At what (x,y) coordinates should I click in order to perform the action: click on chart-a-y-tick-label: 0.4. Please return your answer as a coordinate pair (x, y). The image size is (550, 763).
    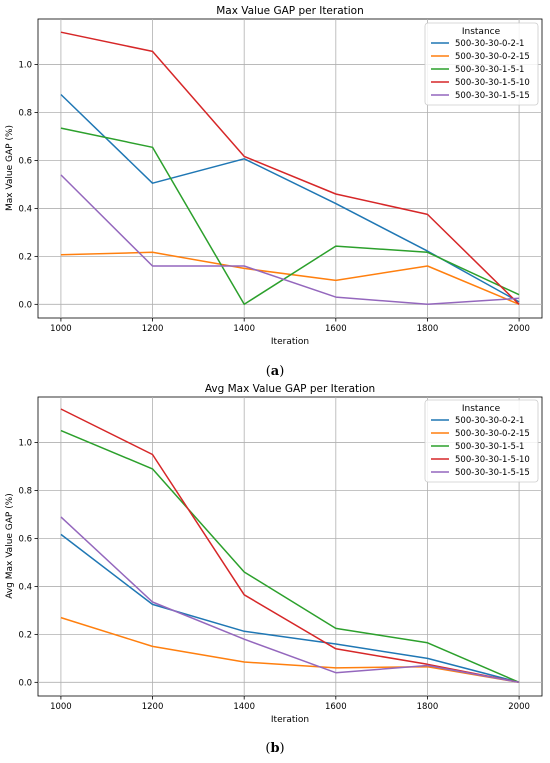
    Looking at the image, I should click on (25, 209).